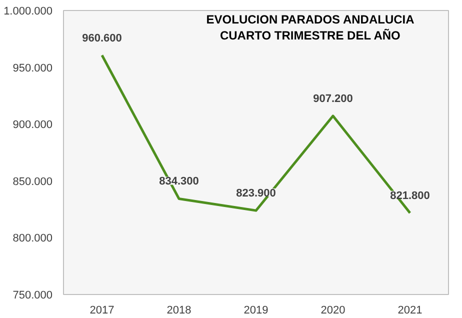  Describe the element at coordinates (32, 296) in the screenshot. I see `y-tick-label: 750.000` at that location.